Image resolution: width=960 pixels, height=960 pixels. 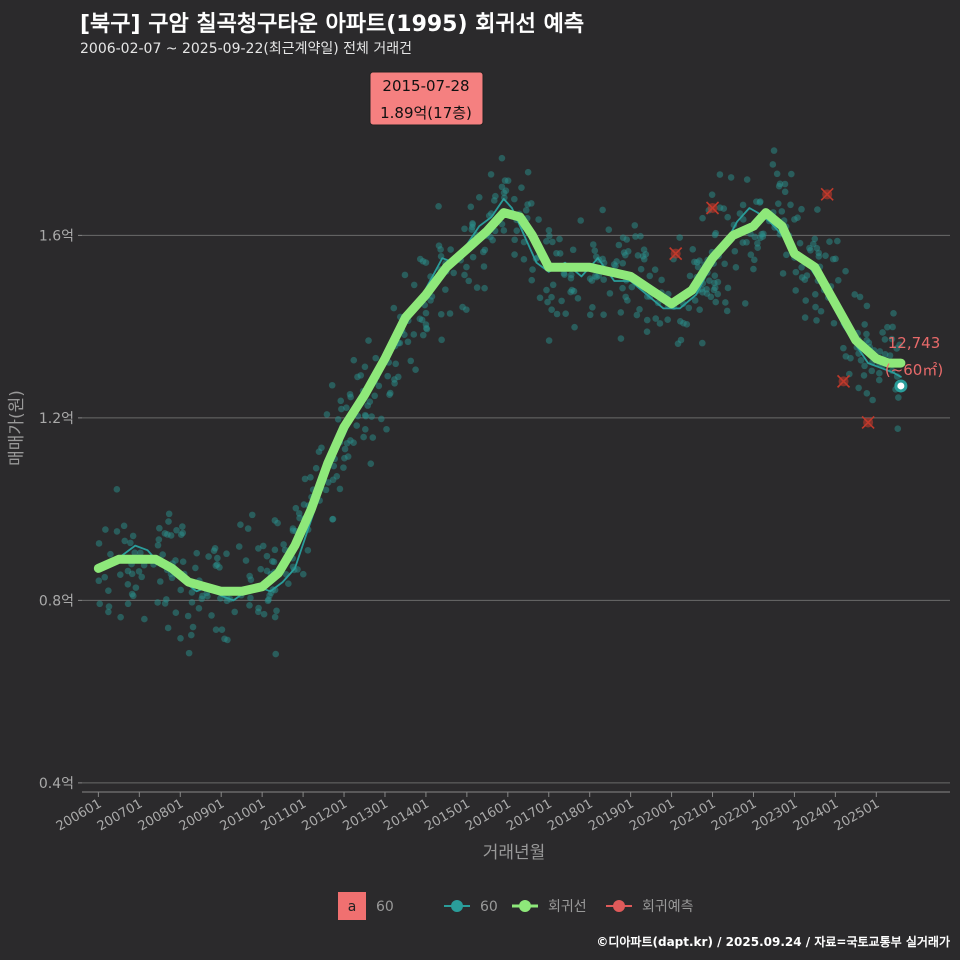 What do you see at coordinates (734, 815) in the screenshot?
I see `x-tick-label: 202201` at bounding box center [734, 815].